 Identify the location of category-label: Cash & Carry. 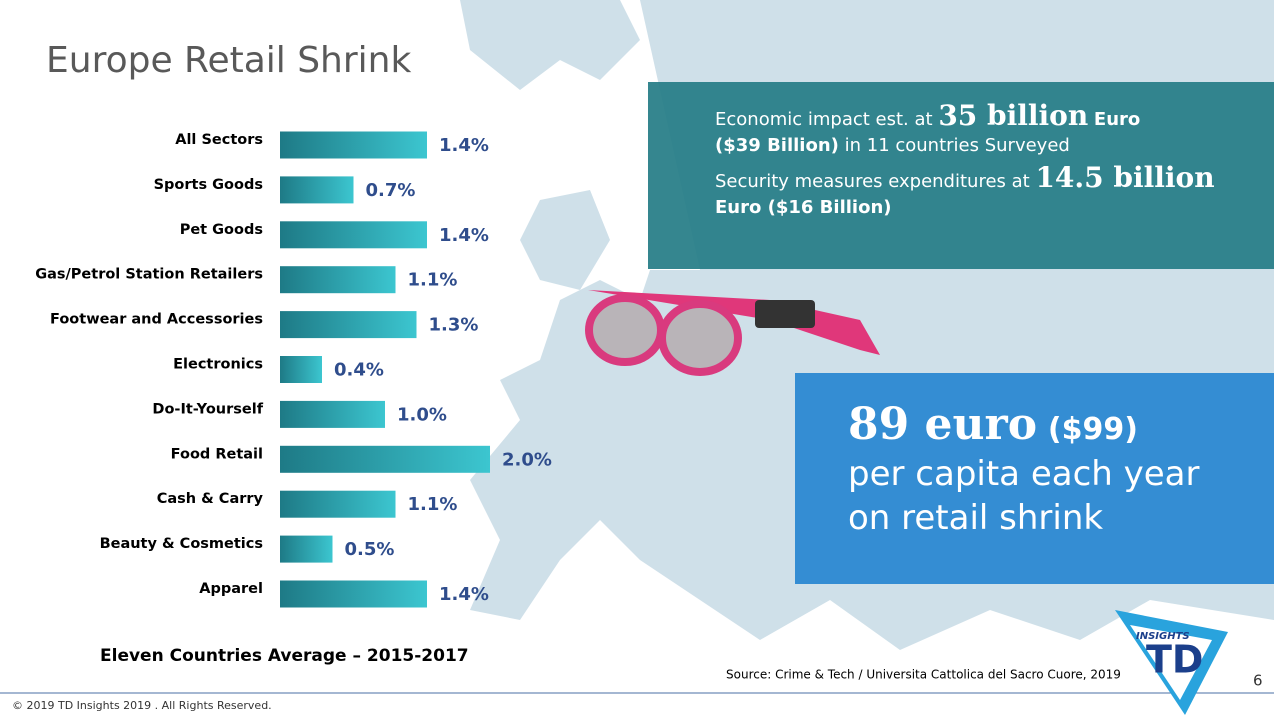
(210, 499).